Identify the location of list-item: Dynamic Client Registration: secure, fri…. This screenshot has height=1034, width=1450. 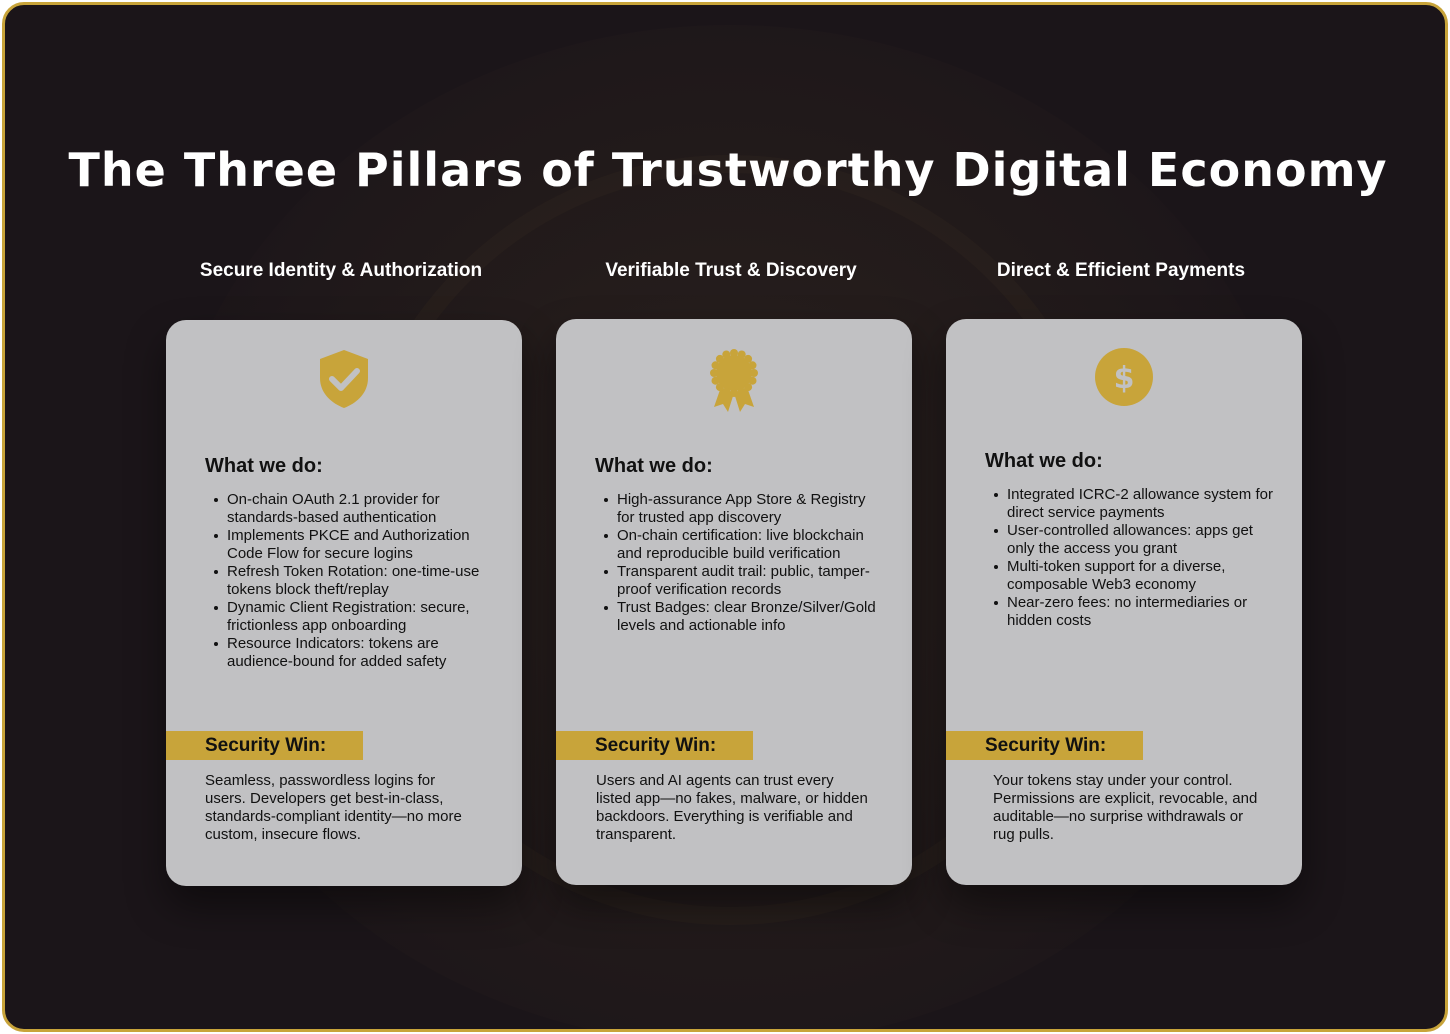
(350, 617).